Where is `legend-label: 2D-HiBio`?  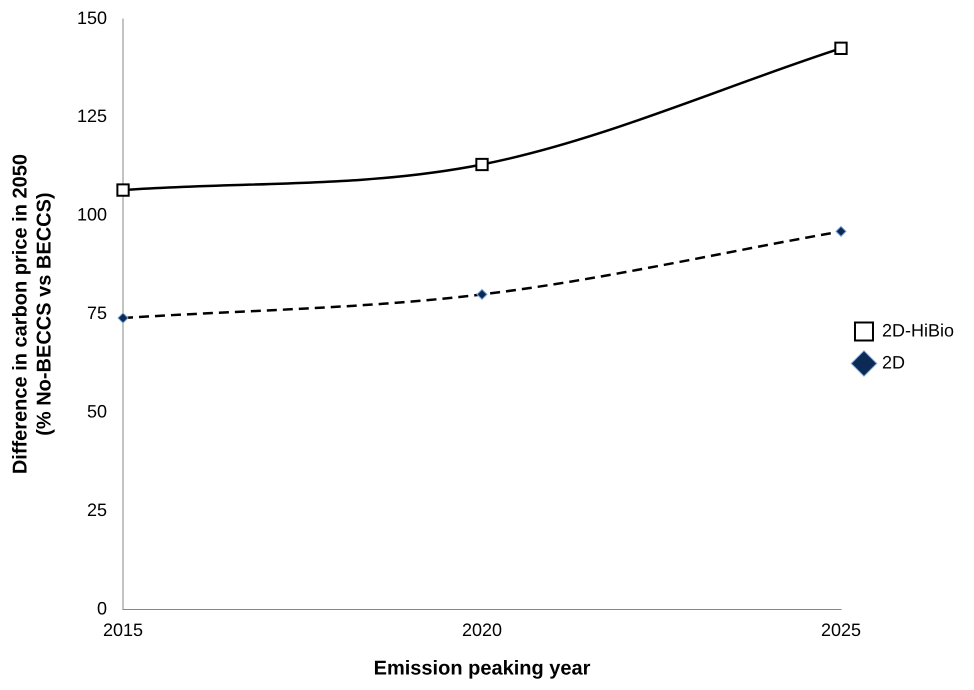
legend-label: 2D-HiBio is located at coordinates (918, 330).